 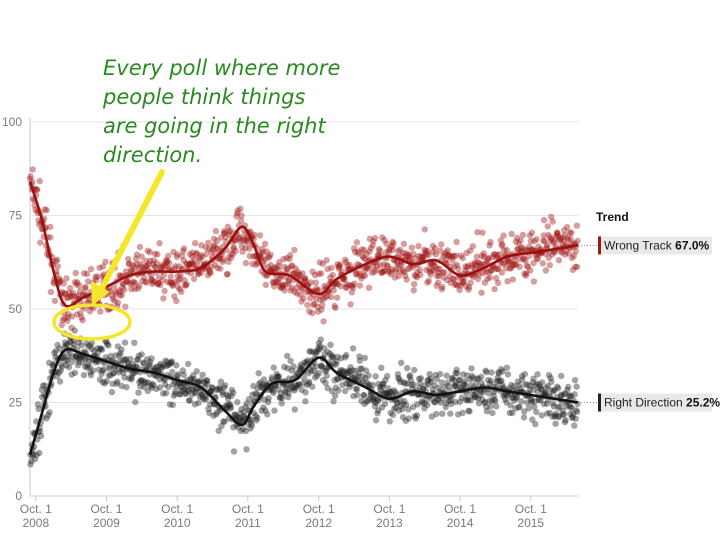 What do you see at coordinates (221, 68) in the screenshot?
I see `annotation-line: Every poll where more` at bounding box center [221, 68].